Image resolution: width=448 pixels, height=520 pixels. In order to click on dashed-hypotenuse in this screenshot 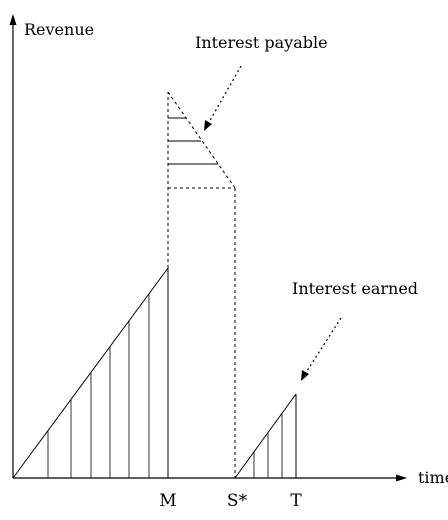, I will do `click(201, 140)`.